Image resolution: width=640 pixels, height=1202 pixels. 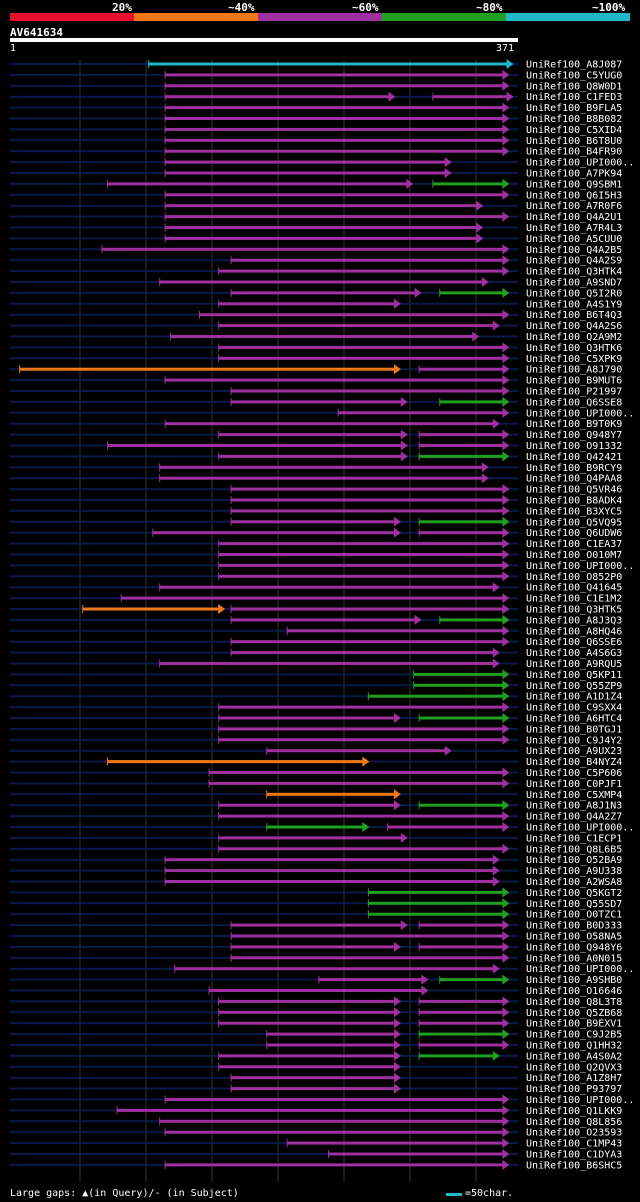 What do you see at coordinates (316, 686) in the screenshot?
I see `hit-row: UniRef100_Q55ZP9` at bounding box center [316, 686].